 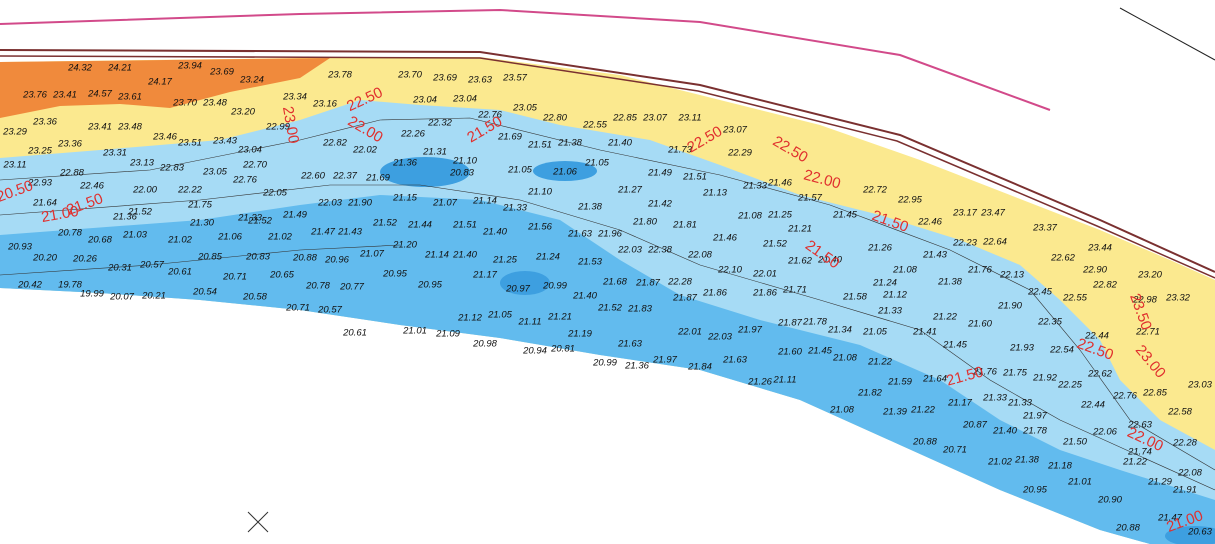 What do you see at coordinates (699, 367) in the screenshot?
I see `spot-height: 21.84` at bounding box center [699, 367].